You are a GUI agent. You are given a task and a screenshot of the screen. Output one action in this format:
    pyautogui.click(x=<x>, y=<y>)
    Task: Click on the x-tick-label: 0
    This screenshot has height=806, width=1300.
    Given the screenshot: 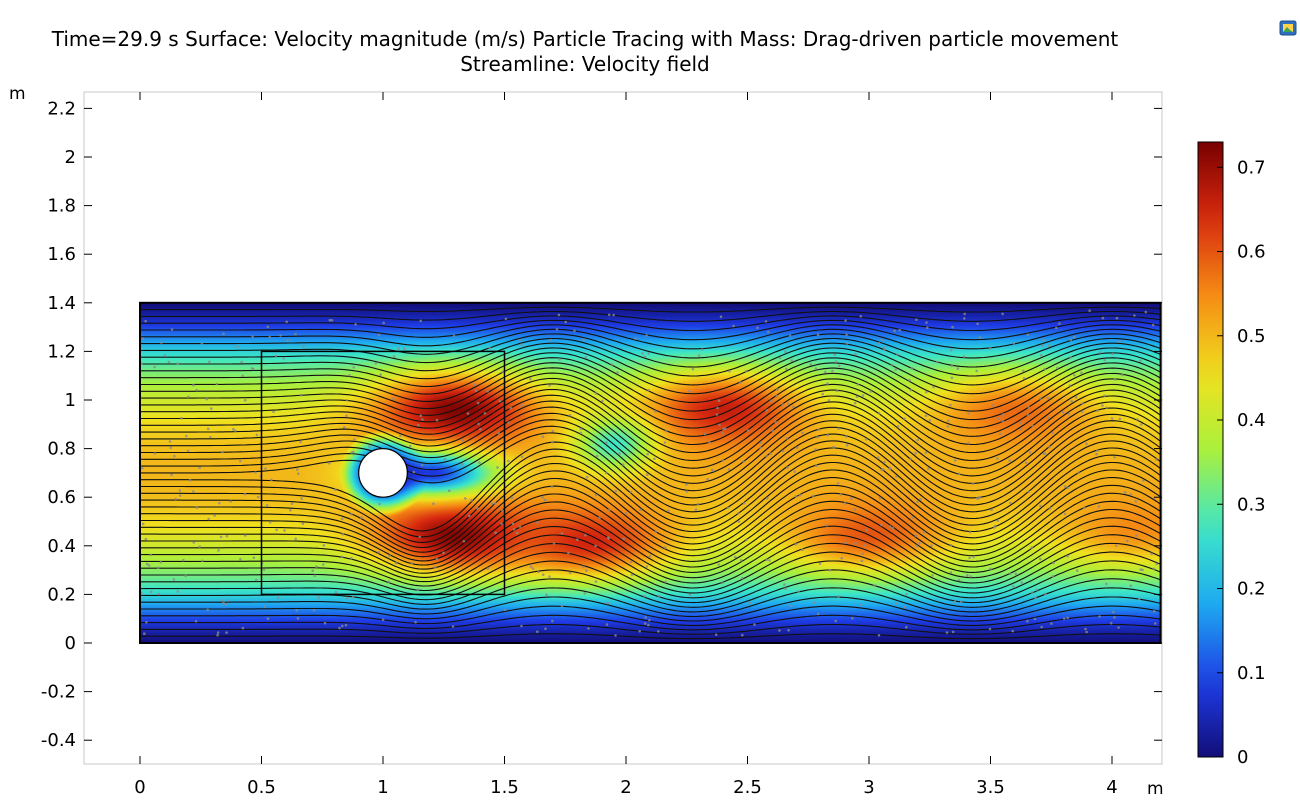 What is the action you would take?
    pyautogui.click(x=139, y=787)
    